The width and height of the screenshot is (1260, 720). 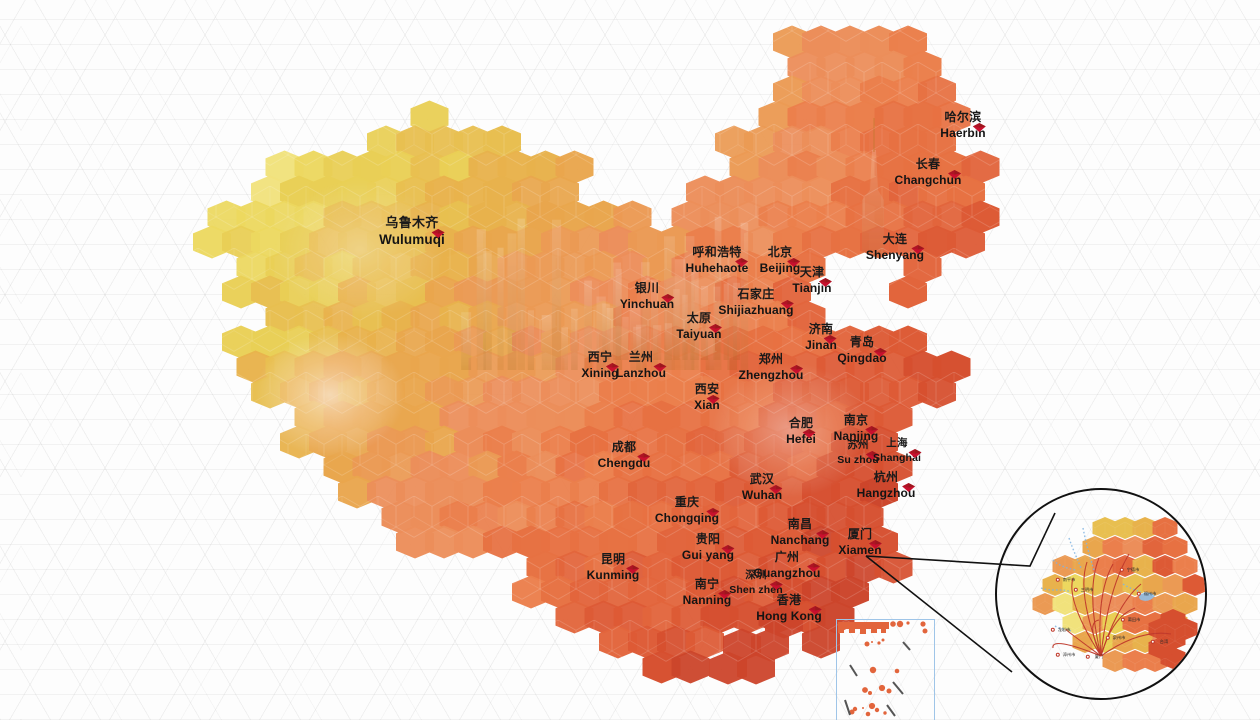 What do you see at coordinates (1087, 589) in the screenshot?
I see `inset-city-label: 三明市` at bounding box center [1087, 589].